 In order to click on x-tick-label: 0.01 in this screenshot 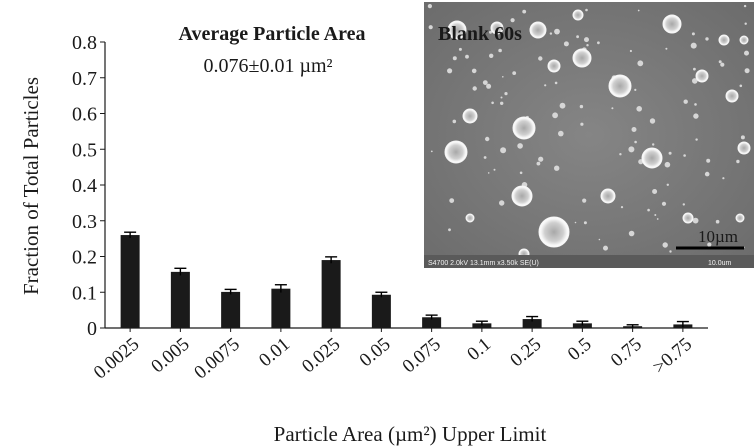, I will do `click(274, 352)`.